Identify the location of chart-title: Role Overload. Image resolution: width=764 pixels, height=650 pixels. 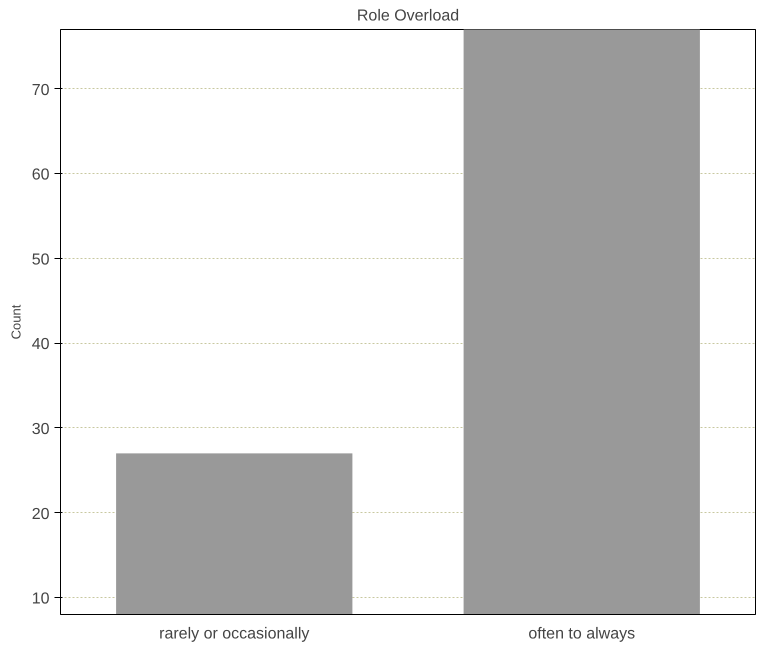
(408, 16).